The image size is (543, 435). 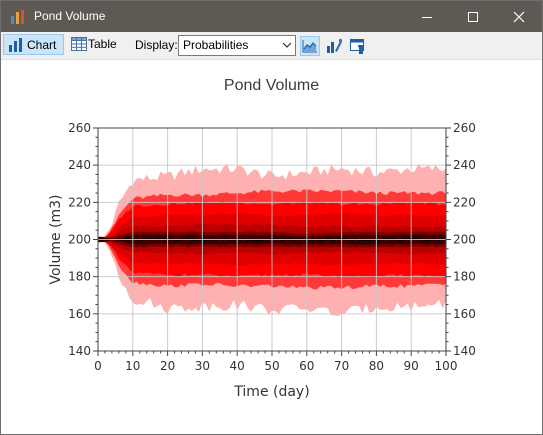 What do you see at coordinates (132, 366) in the screenshot?
I see `x-tick-label: 10` at bounding box center [132, 366].